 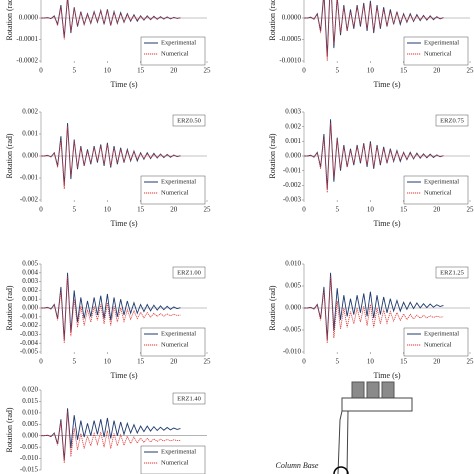 What do you see at coordinates (30, 390) in the screenshot?
I see `y-tick-label: 0.020` at bounding box center [30, 390].